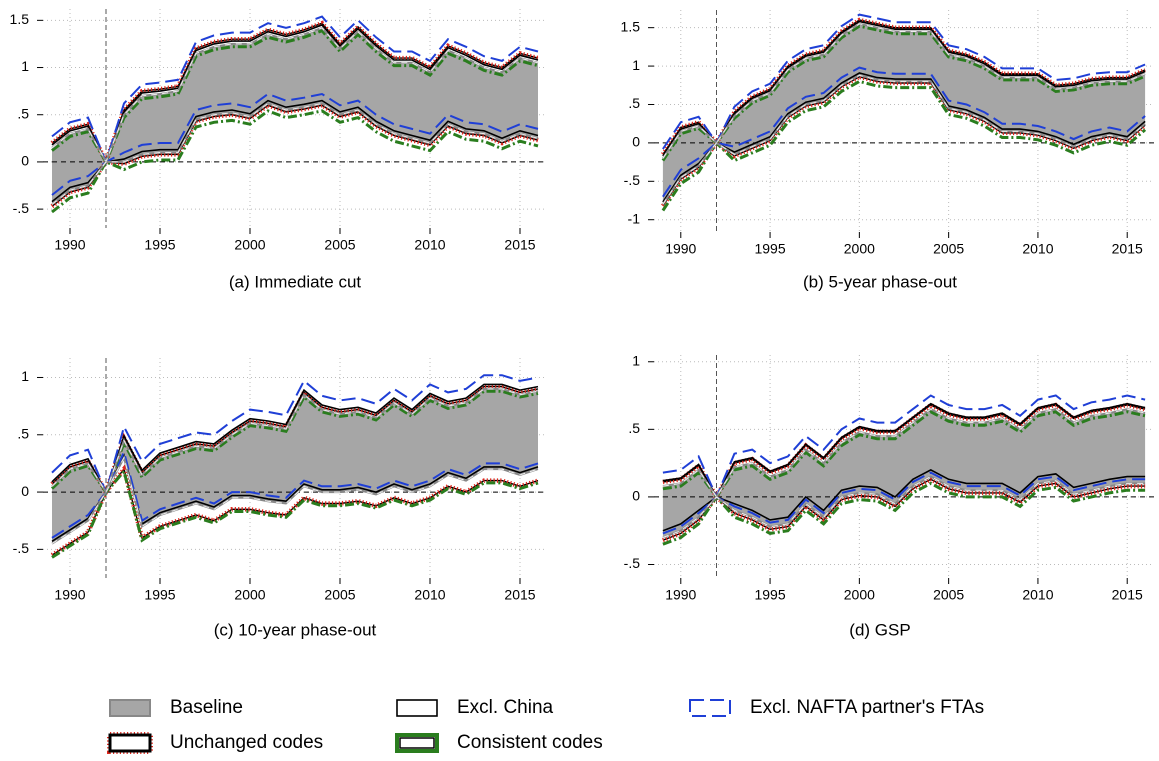  Describe the element at coordinates (505, 707) in the screenshot. I see `legend-label: Excl. China` at that location.